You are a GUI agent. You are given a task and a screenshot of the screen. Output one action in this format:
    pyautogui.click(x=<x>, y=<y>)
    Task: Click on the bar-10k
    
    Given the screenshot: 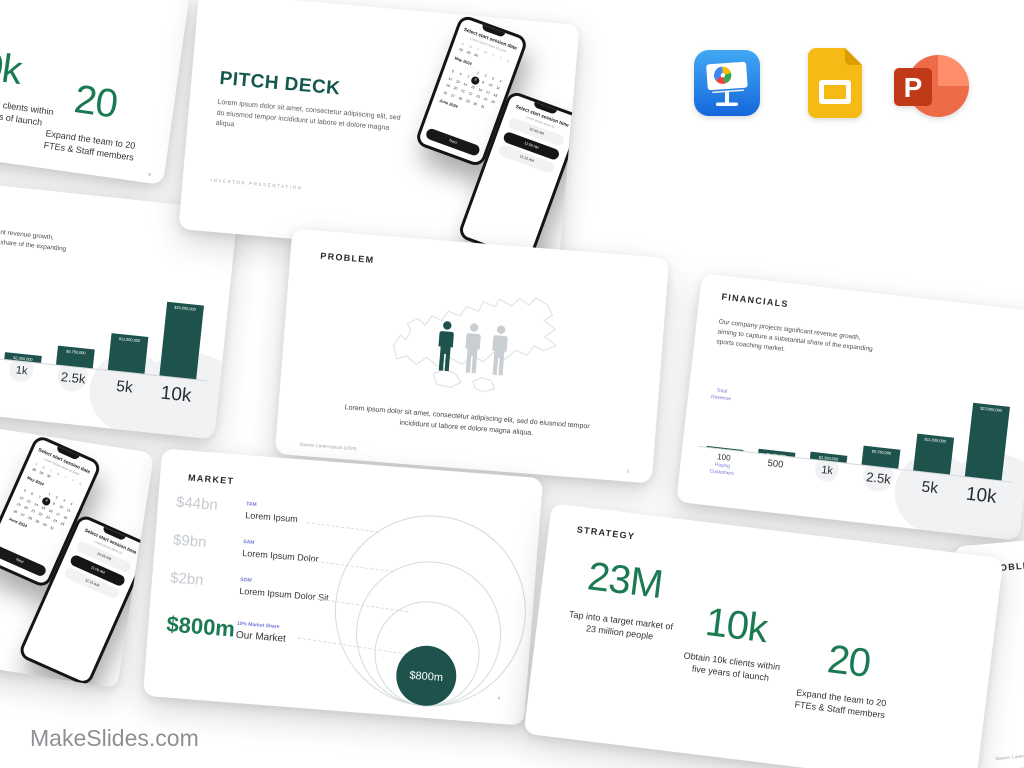 What is the action you would take?
    pyautogui.click(x=181, y=340)
    